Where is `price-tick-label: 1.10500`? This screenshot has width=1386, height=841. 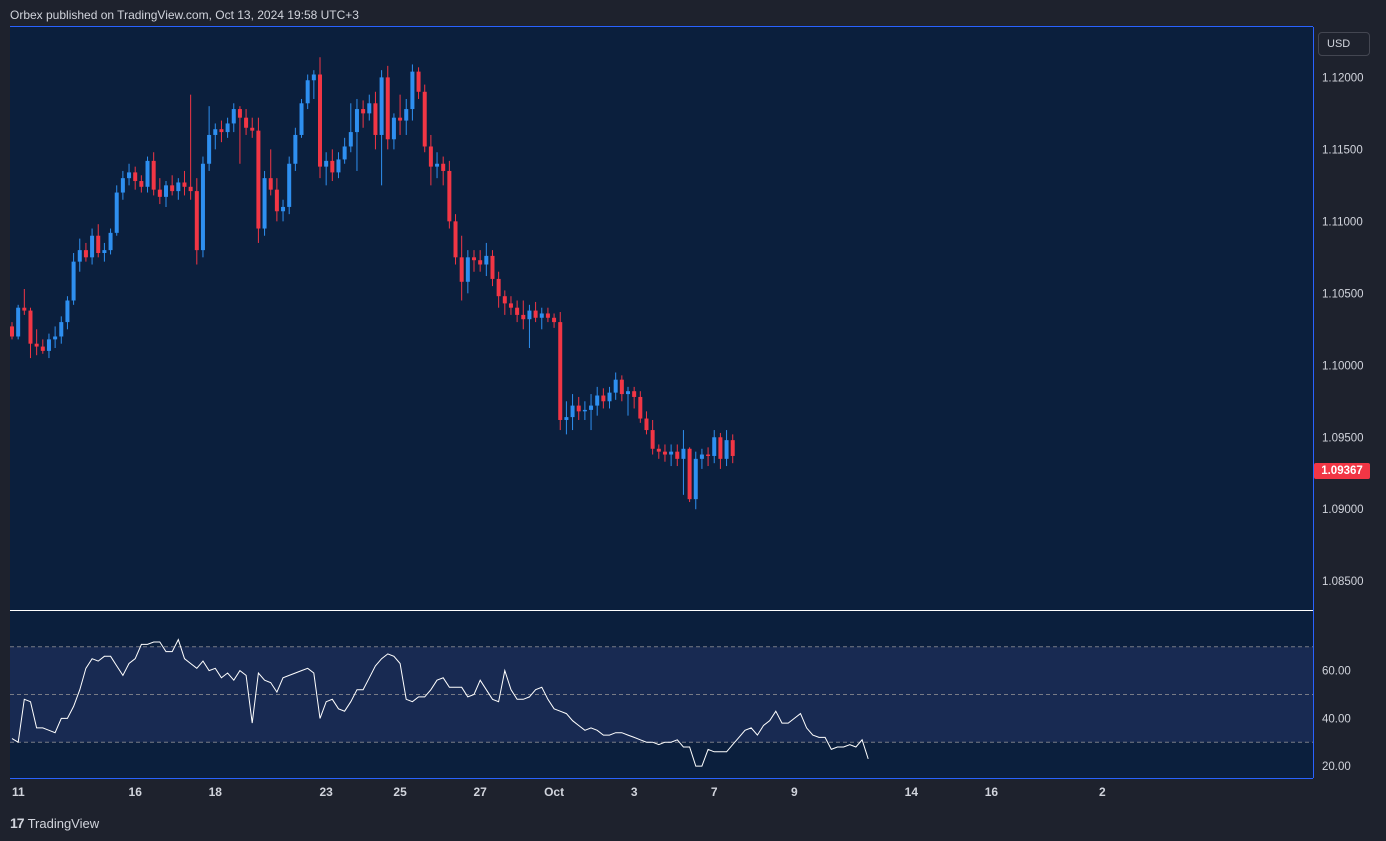
price-tick-label: 1.10500 is located at coordinates (1343, 294).